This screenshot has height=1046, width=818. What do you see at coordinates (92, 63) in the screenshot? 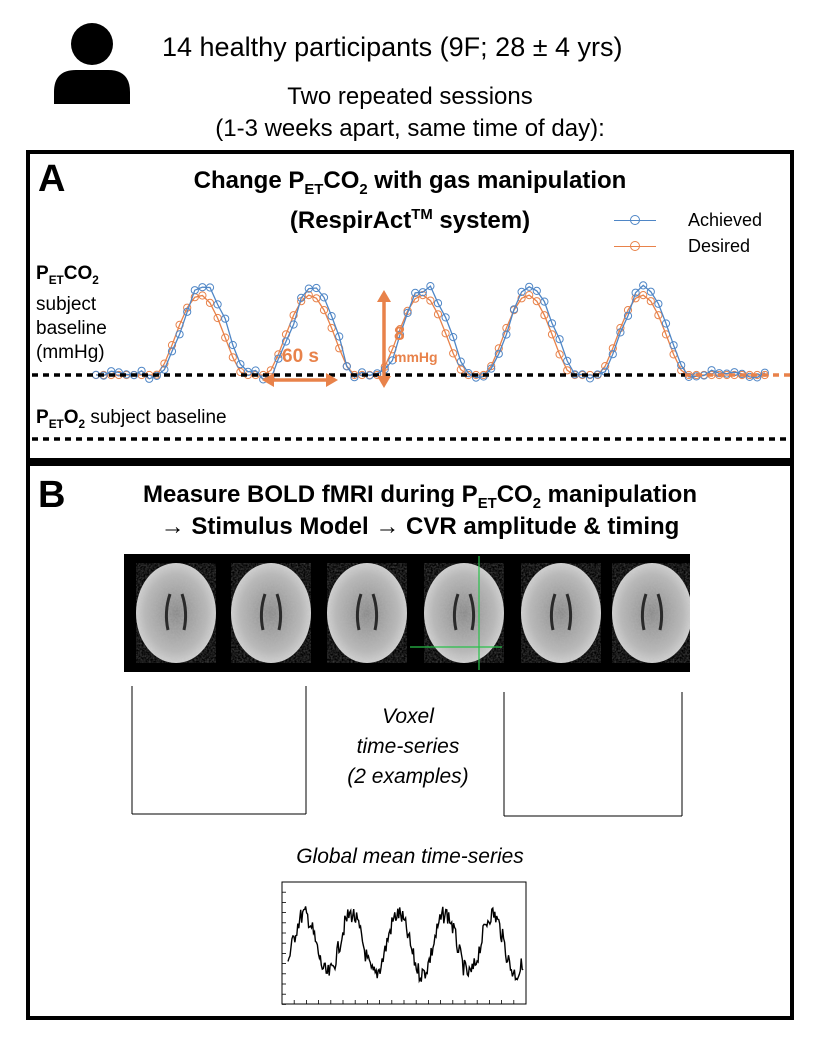
I see `person-icon` at bounding box center [92, 63].